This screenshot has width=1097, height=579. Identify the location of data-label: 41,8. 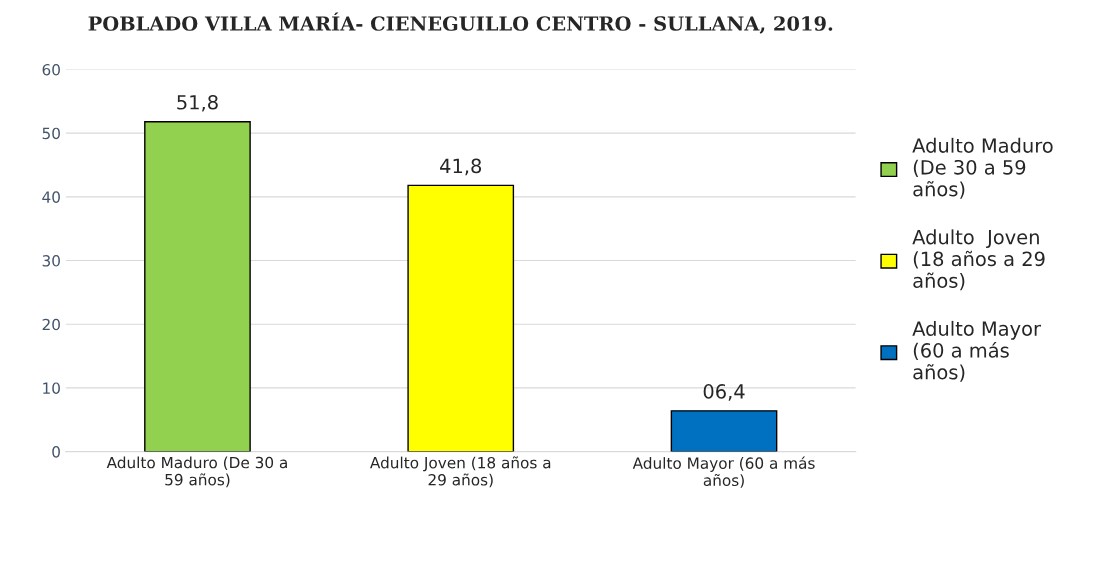
(461, 167).